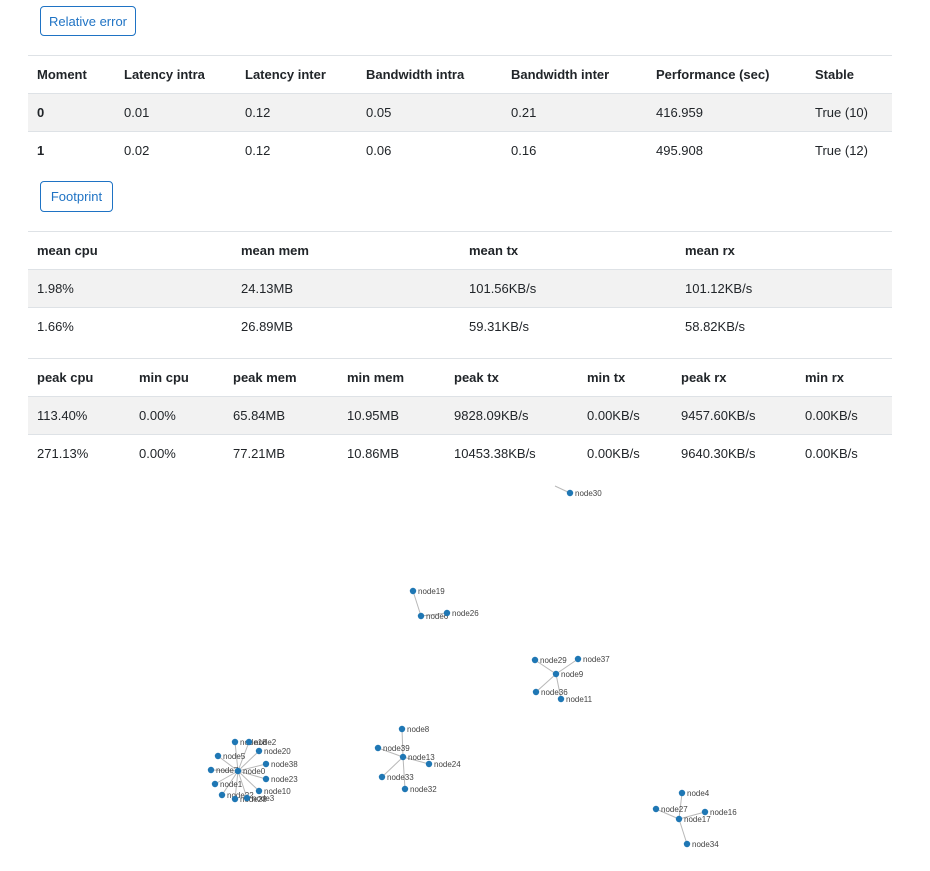 Image resolution: width=930 pixels, height=871 pixels. Describe the element at coordinates (694, 793) in the screenshot. I see `graph-node-node4: node4` at that location.